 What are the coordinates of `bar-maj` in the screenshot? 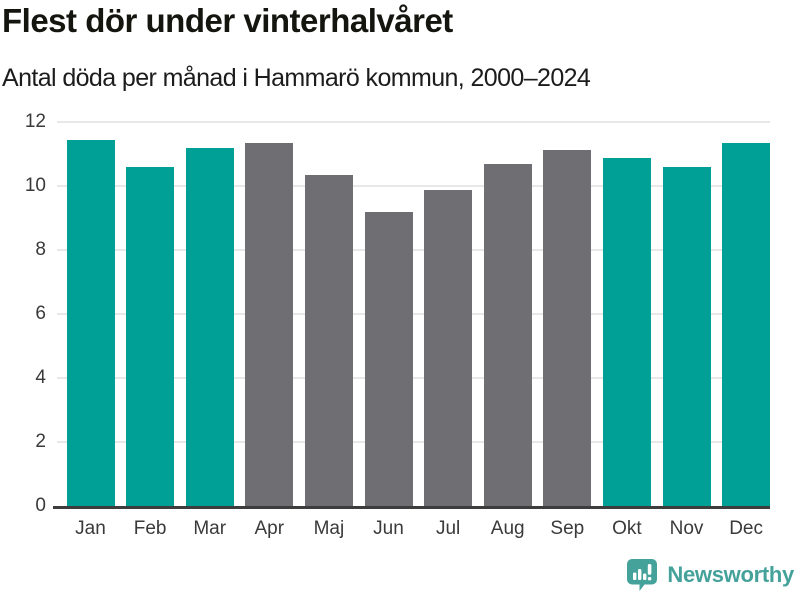 It's located at (328, 340).